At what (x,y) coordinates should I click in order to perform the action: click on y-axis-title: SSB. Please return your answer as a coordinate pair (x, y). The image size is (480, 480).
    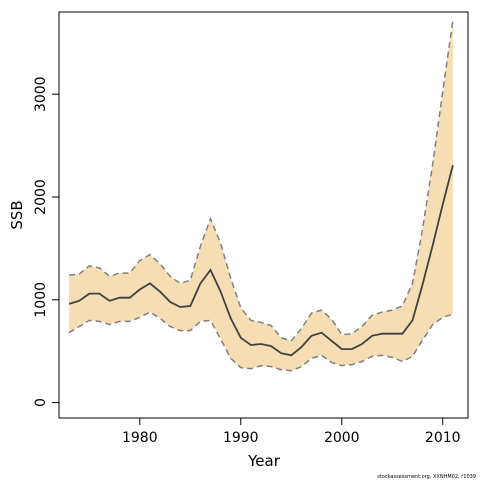
    Looking at the image, I should click on (17, 214).